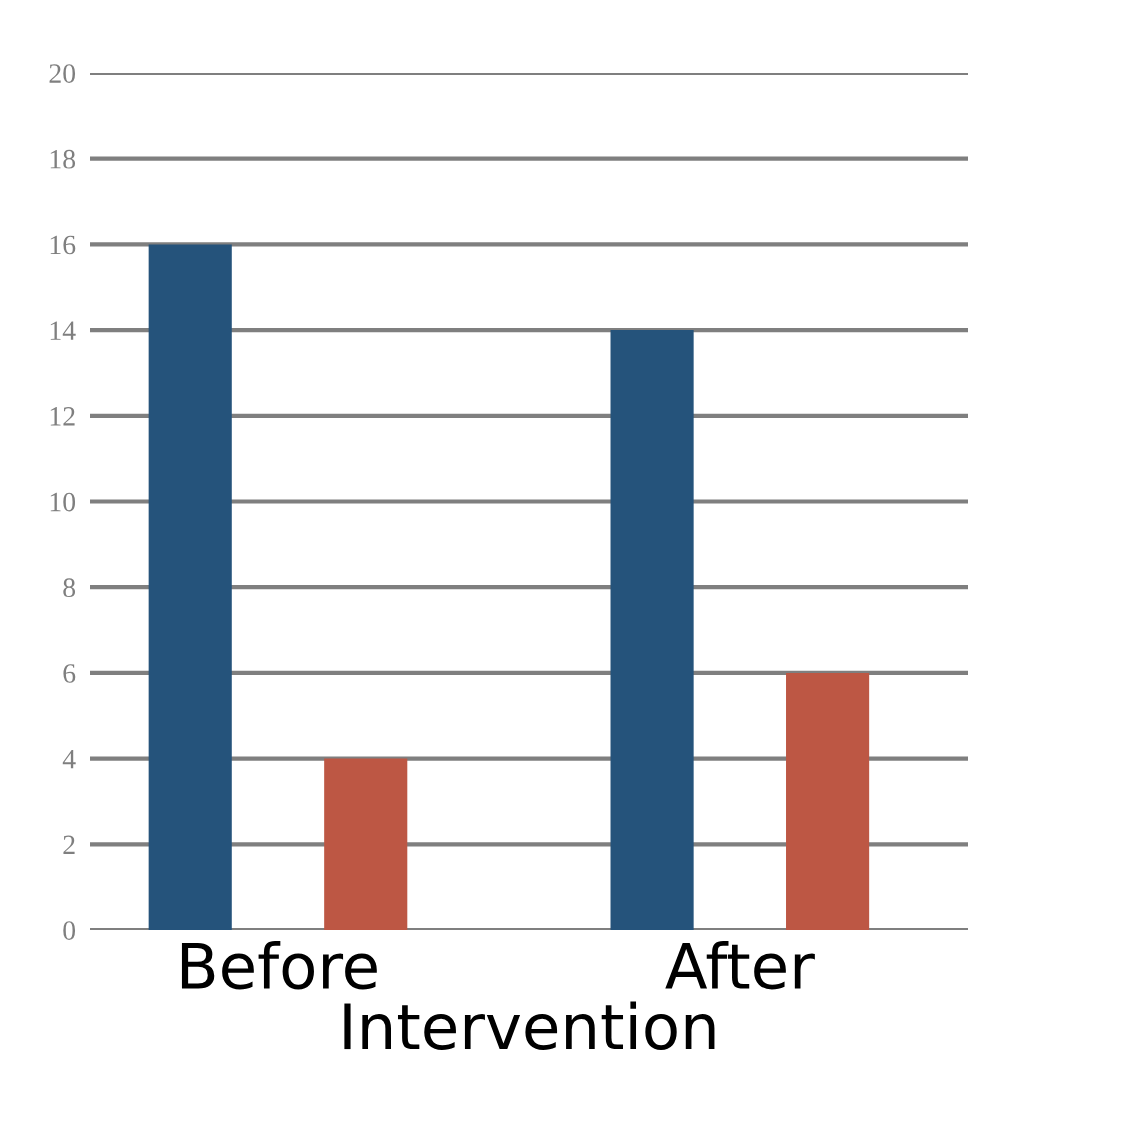  I want to click on x-axis-title: Intervention, so click(529, 1025).